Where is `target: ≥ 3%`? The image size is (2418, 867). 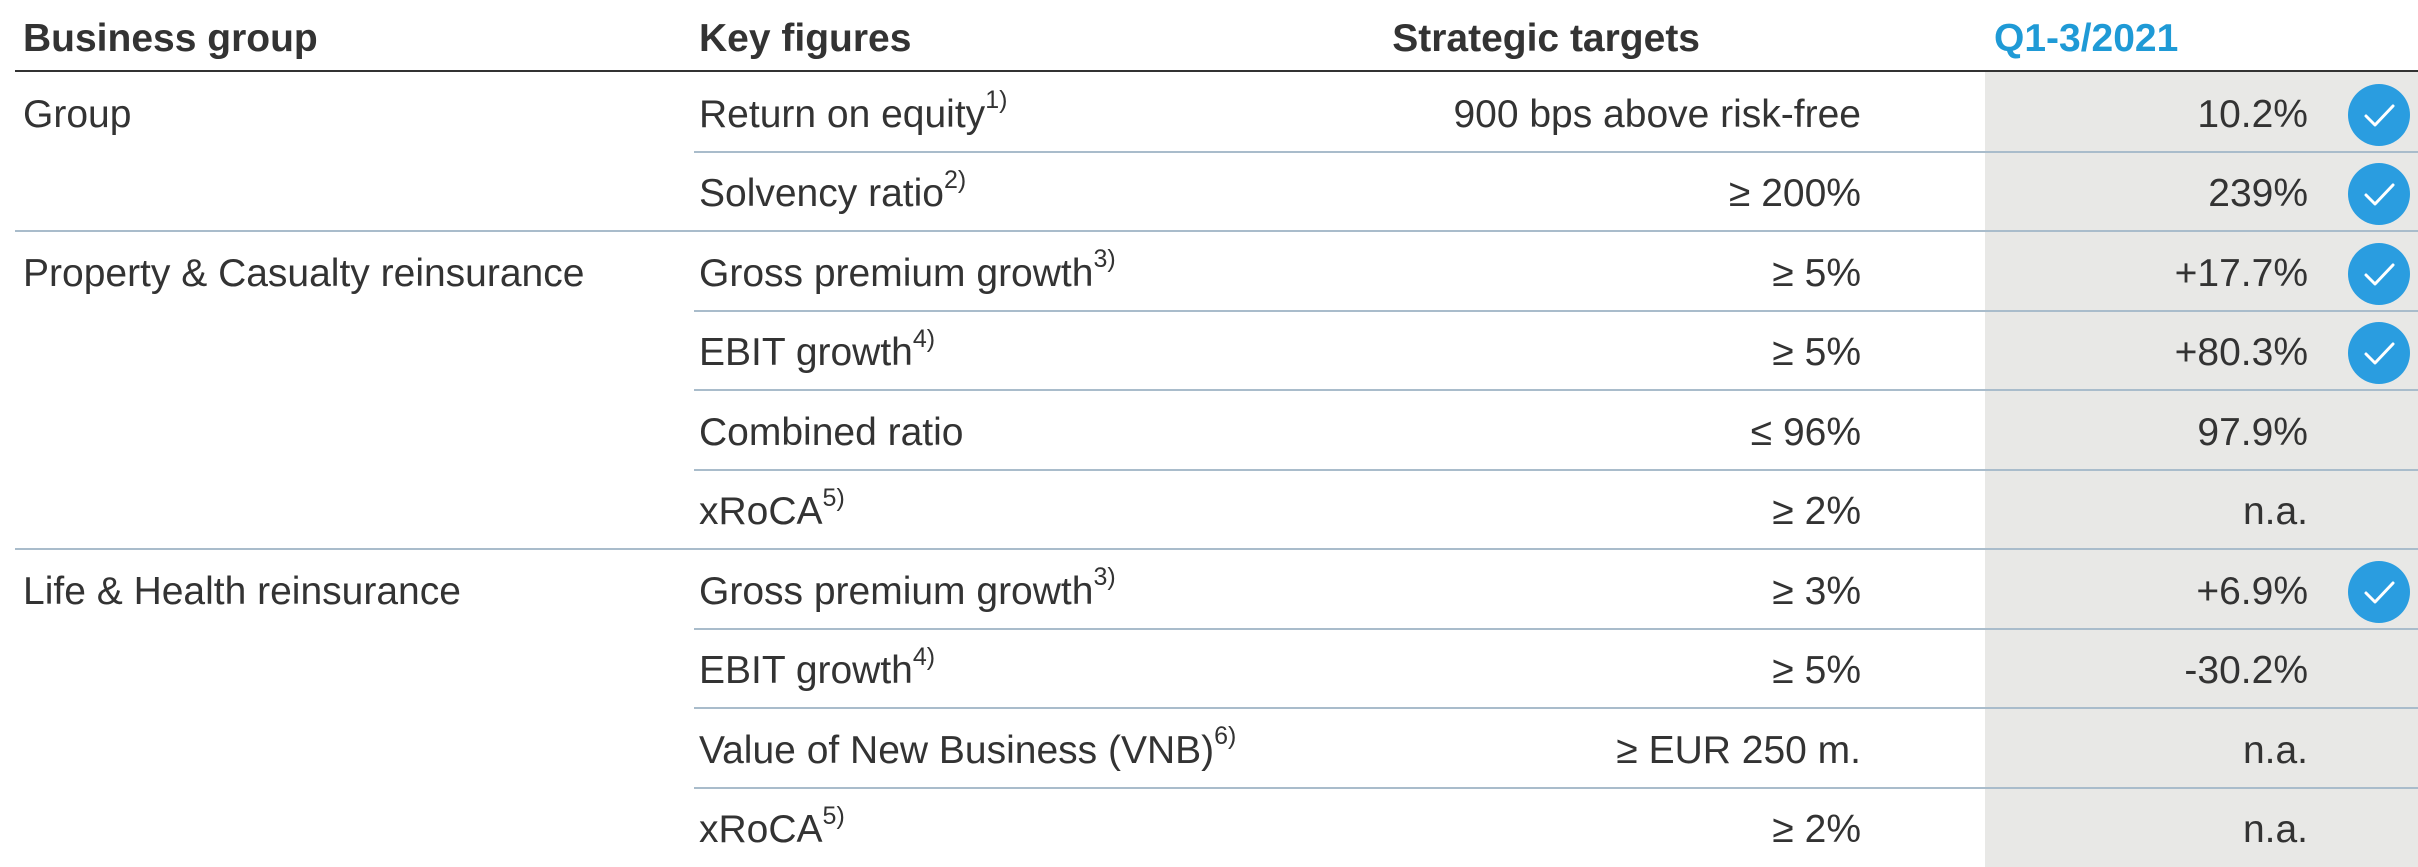
target: ≥ 3% is located at coordinates (1816, 591).